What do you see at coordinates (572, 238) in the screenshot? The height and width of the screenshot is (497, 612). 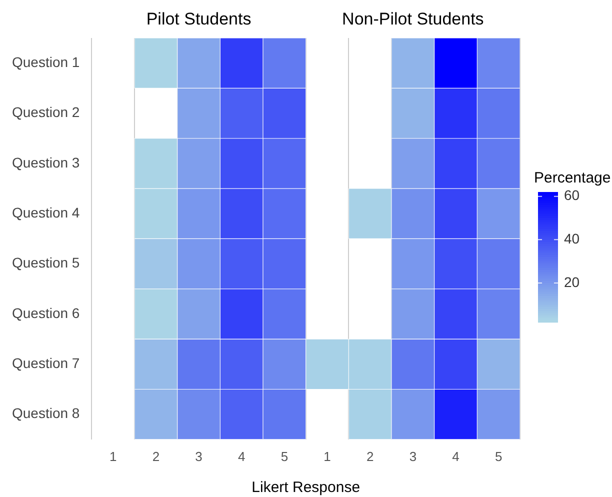 I see `color-bar-label: 40` at bounding box center [572, 238].